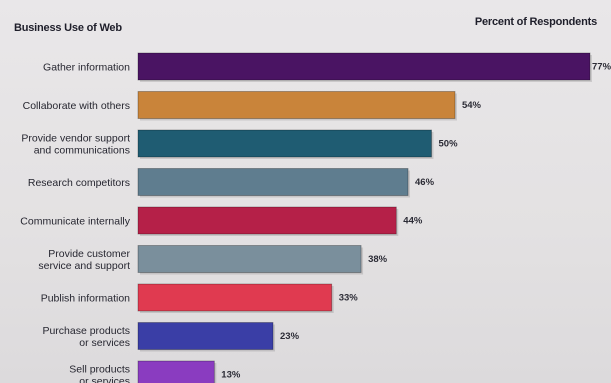 Image resolution: width=611 pixels, height=383 pixels. What do you see at coordinates (99, 373) in the screenshot?
I see `category-label: Sell products or services` at bounding box center [99, 373].